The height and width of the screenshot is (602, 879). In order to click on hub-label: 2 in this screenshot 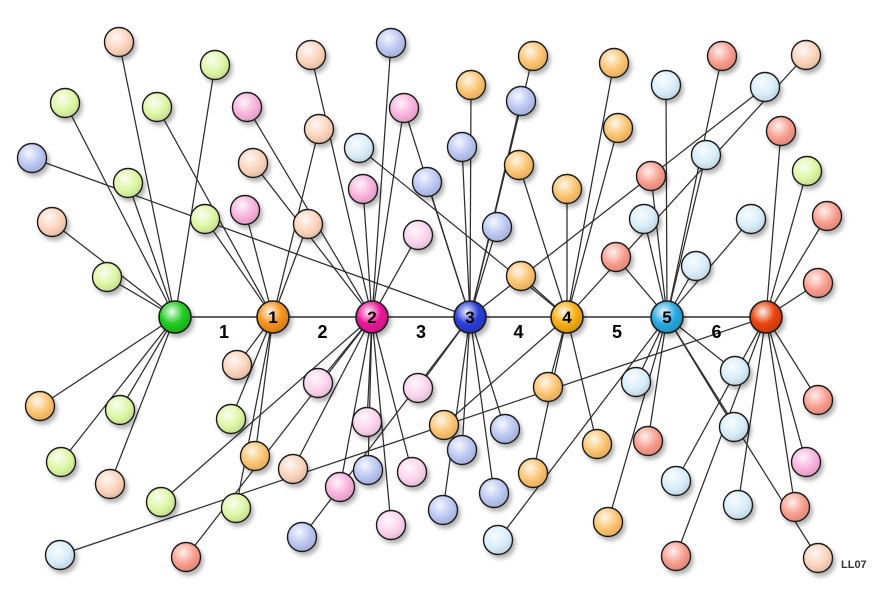, I will do `click(371, 317)`.